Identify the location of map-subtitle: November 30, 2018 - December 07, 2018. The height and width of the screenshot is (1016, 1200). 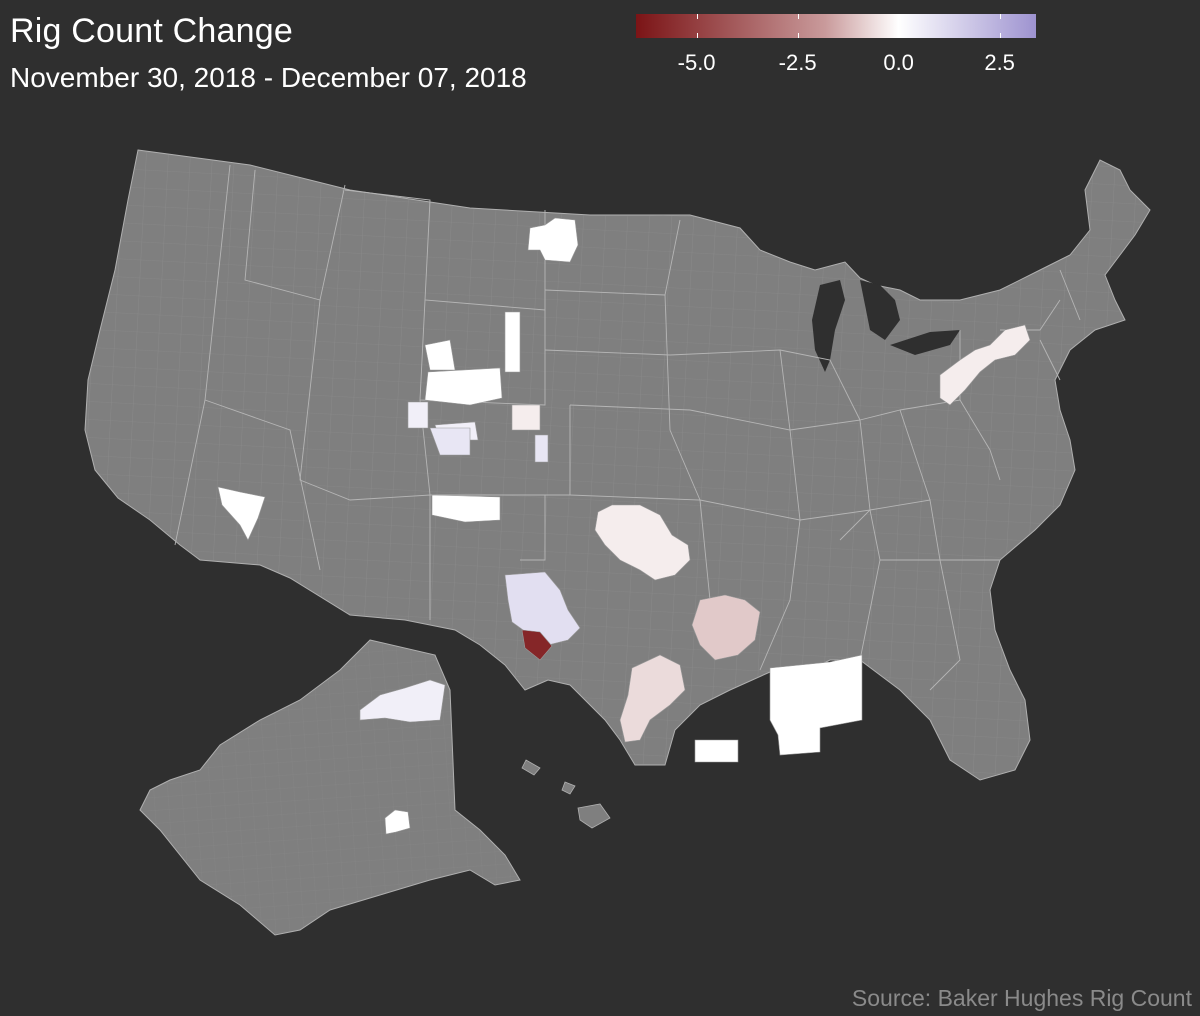
(268, 77).